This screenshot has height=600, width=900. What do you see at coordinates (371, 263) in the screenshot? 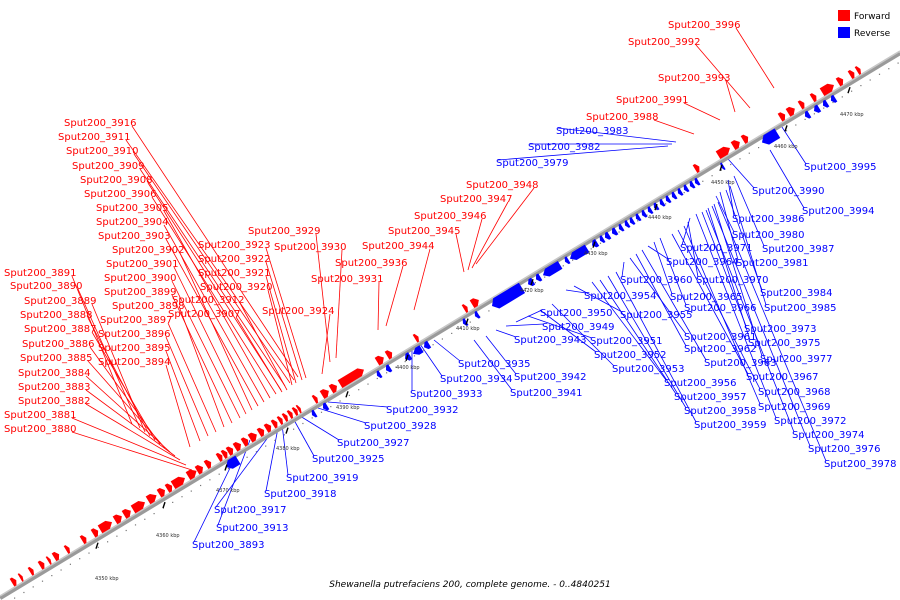
I see `forward-gene-label: Sput200_3936` at bounding box center [371, 263].